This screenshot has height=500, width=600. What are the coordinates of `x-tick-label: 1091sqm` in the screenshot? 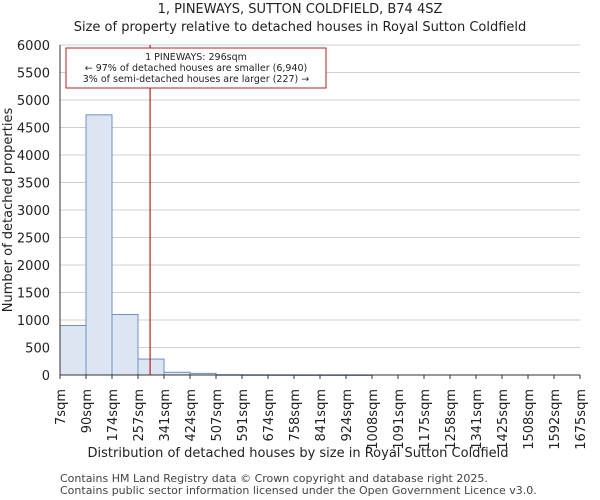 It's located at (399, 419).